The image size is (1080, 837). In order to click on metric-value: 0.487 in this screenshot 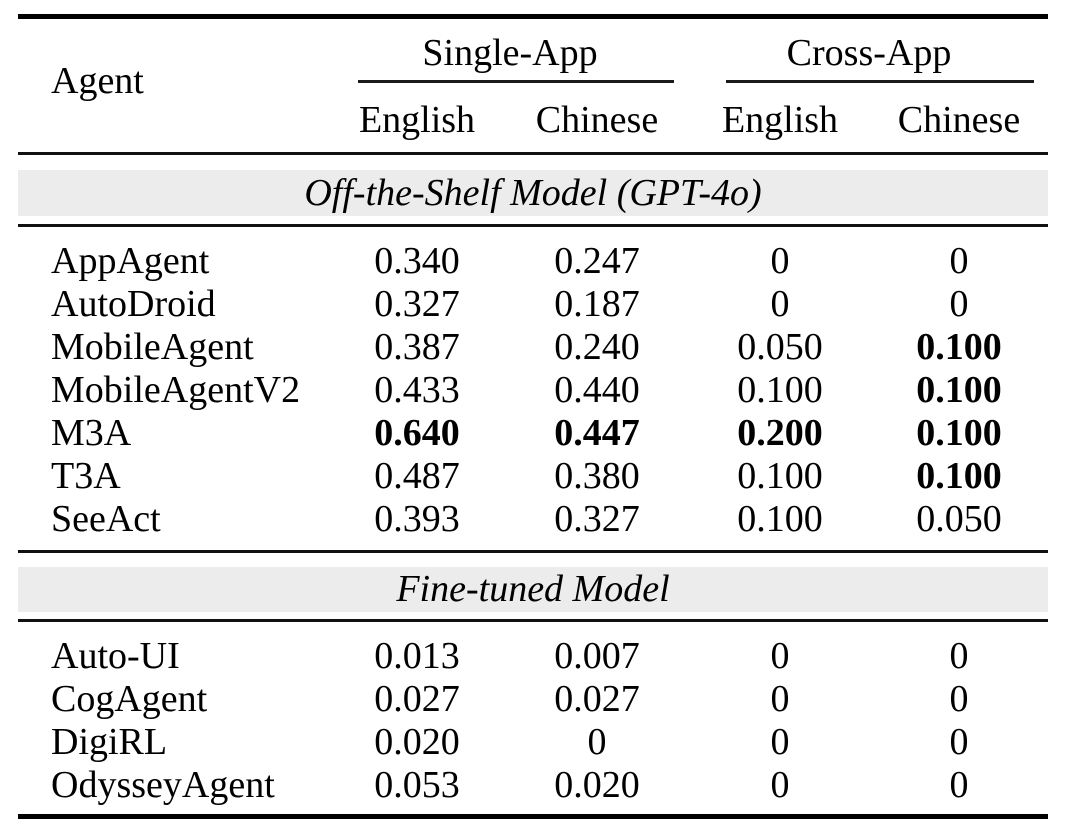, I will do `click(417, 475)`.